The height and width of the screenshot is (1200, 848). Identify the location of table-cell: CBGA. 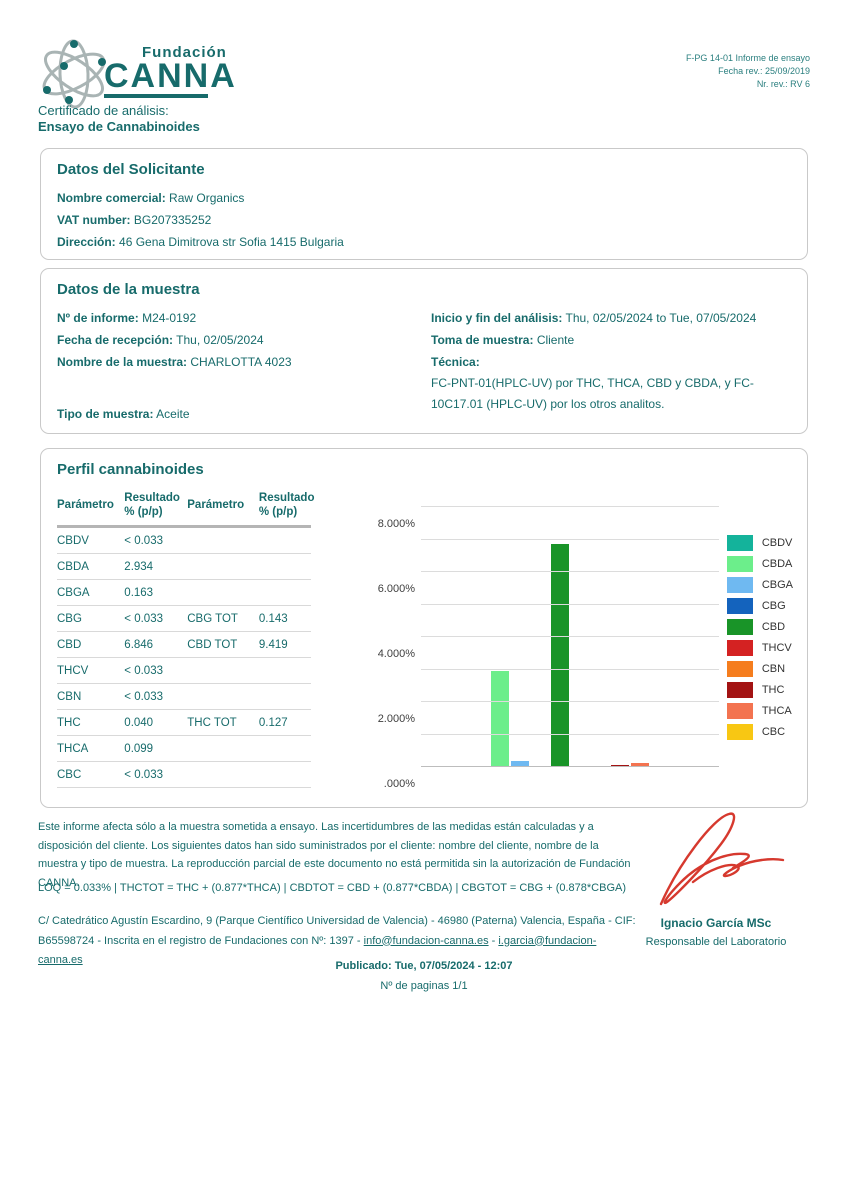
(91, 592).